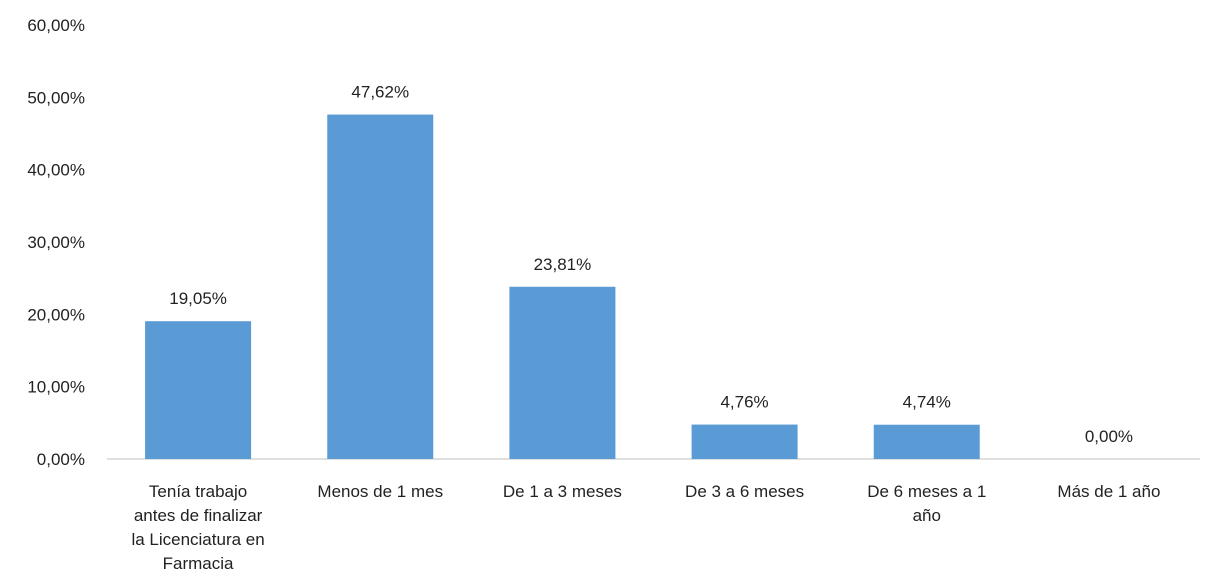  What do you see at coordinates (926, 503) in the screenshot?
I see `x-tick-label: De 6 meses a 1 año` at bounding box center [926, 503].